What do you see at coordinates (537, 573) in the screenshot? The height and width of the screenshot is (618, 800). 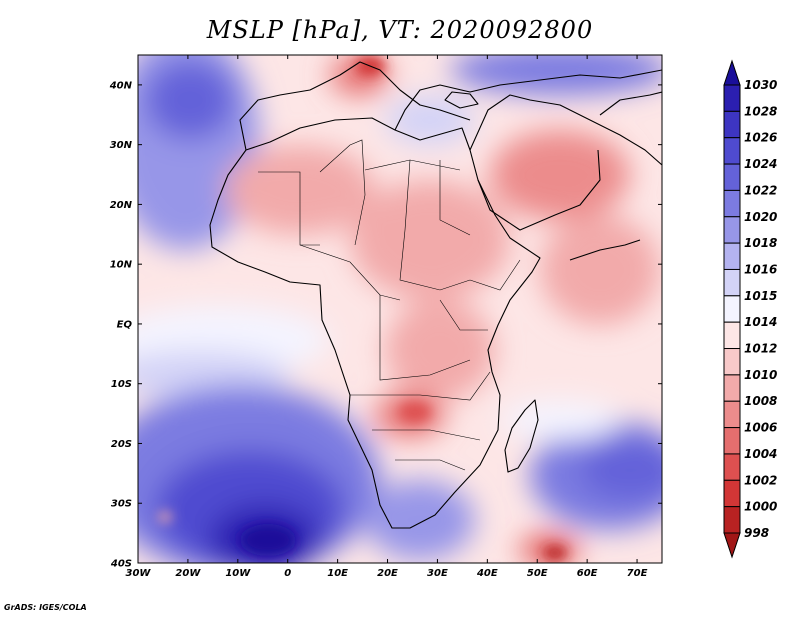 I see `lon-tick-label: 50E` at bounding box center [537, 573].